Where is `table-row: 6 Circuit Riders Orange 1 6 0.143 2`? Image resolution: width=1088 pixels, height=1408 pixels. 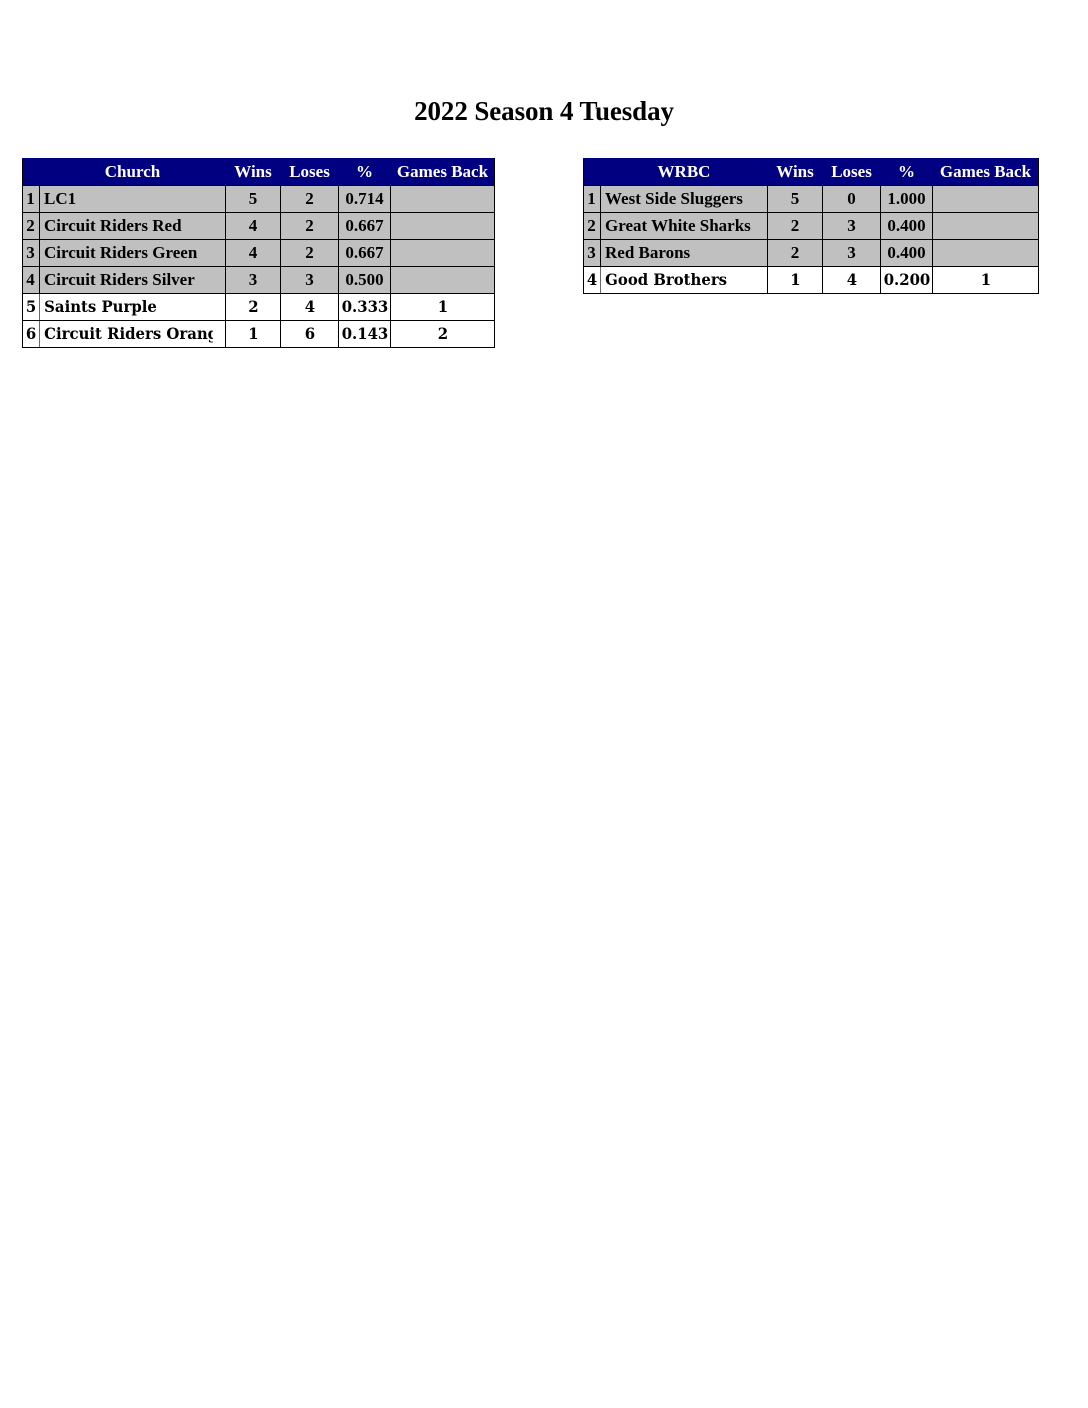
table-row: 6 Circuit Riders Orange 1 6 0.143 2 is located at coordinates (258, 334).